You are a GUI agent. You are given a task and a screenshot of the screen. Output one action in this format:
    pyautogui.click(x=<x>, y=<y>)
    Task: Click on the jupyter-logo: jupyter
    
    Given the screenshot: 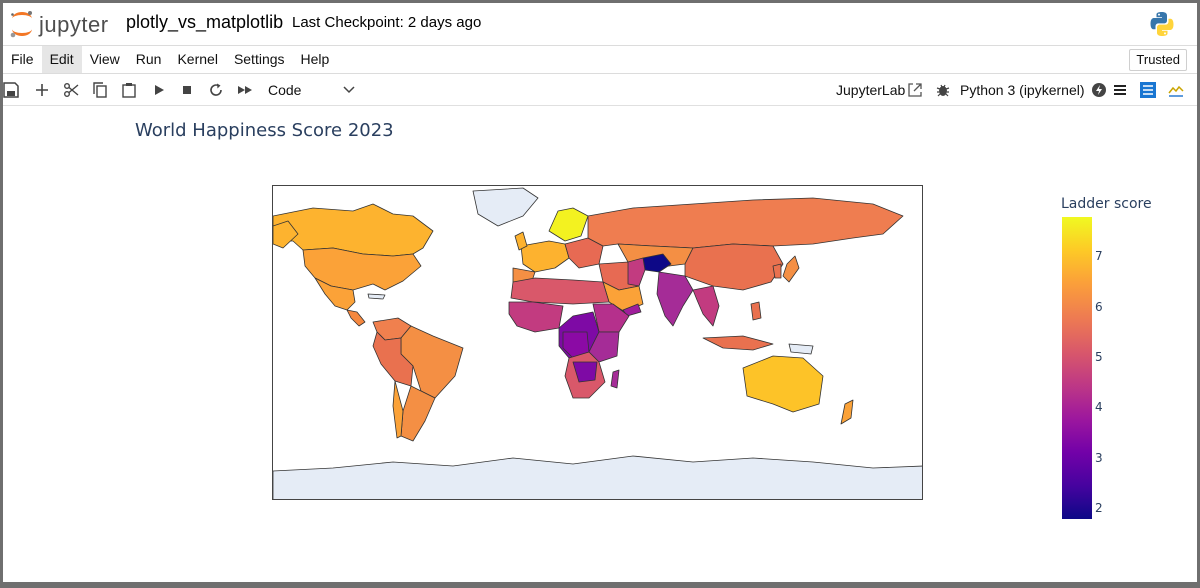 What is the action you would take?
    pyautogui.click(x=64, y=25)
    